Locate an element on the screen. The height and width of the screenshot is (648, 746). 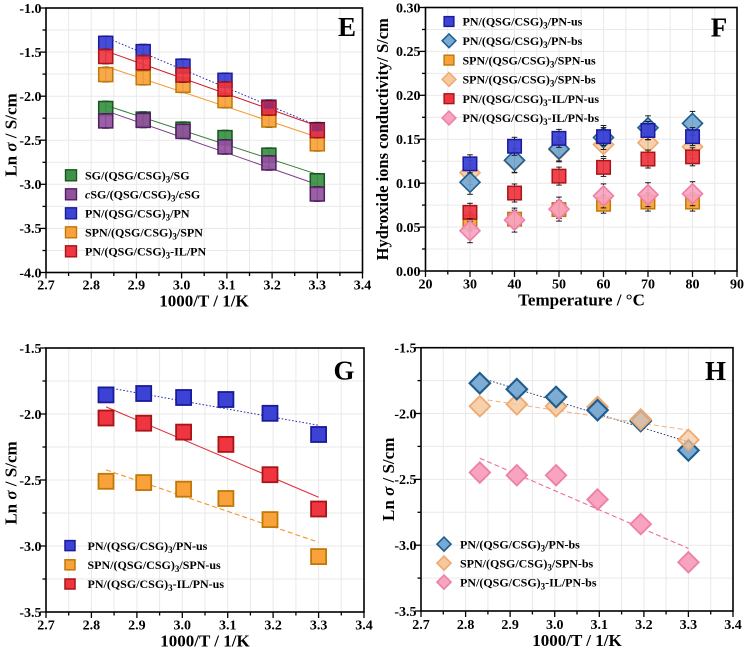
svg-text: 50 is located at coordinates (559, 285).